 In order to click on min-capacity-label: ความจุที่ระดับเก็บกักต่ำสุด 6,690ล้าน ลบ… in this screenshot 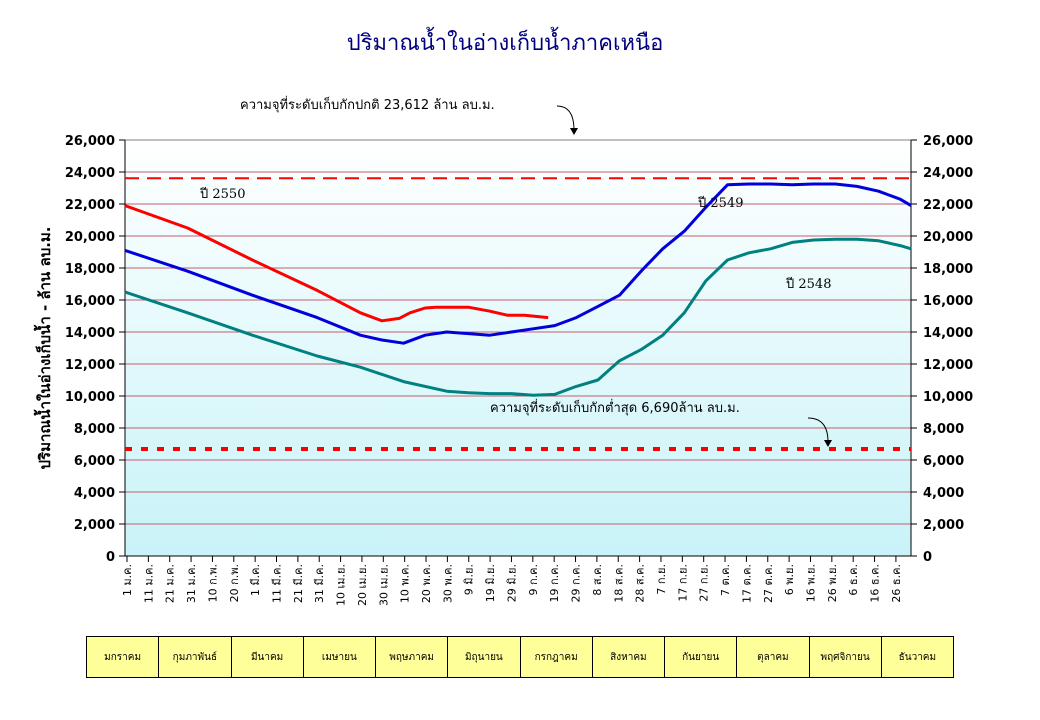, I will do `click(615, 407)`.